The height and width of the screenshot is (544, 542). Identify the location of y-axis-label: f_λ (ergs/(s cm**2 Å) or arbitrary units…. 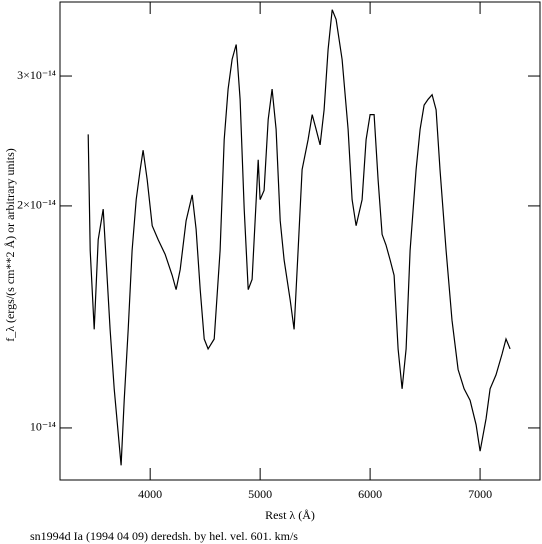
(10, 245).